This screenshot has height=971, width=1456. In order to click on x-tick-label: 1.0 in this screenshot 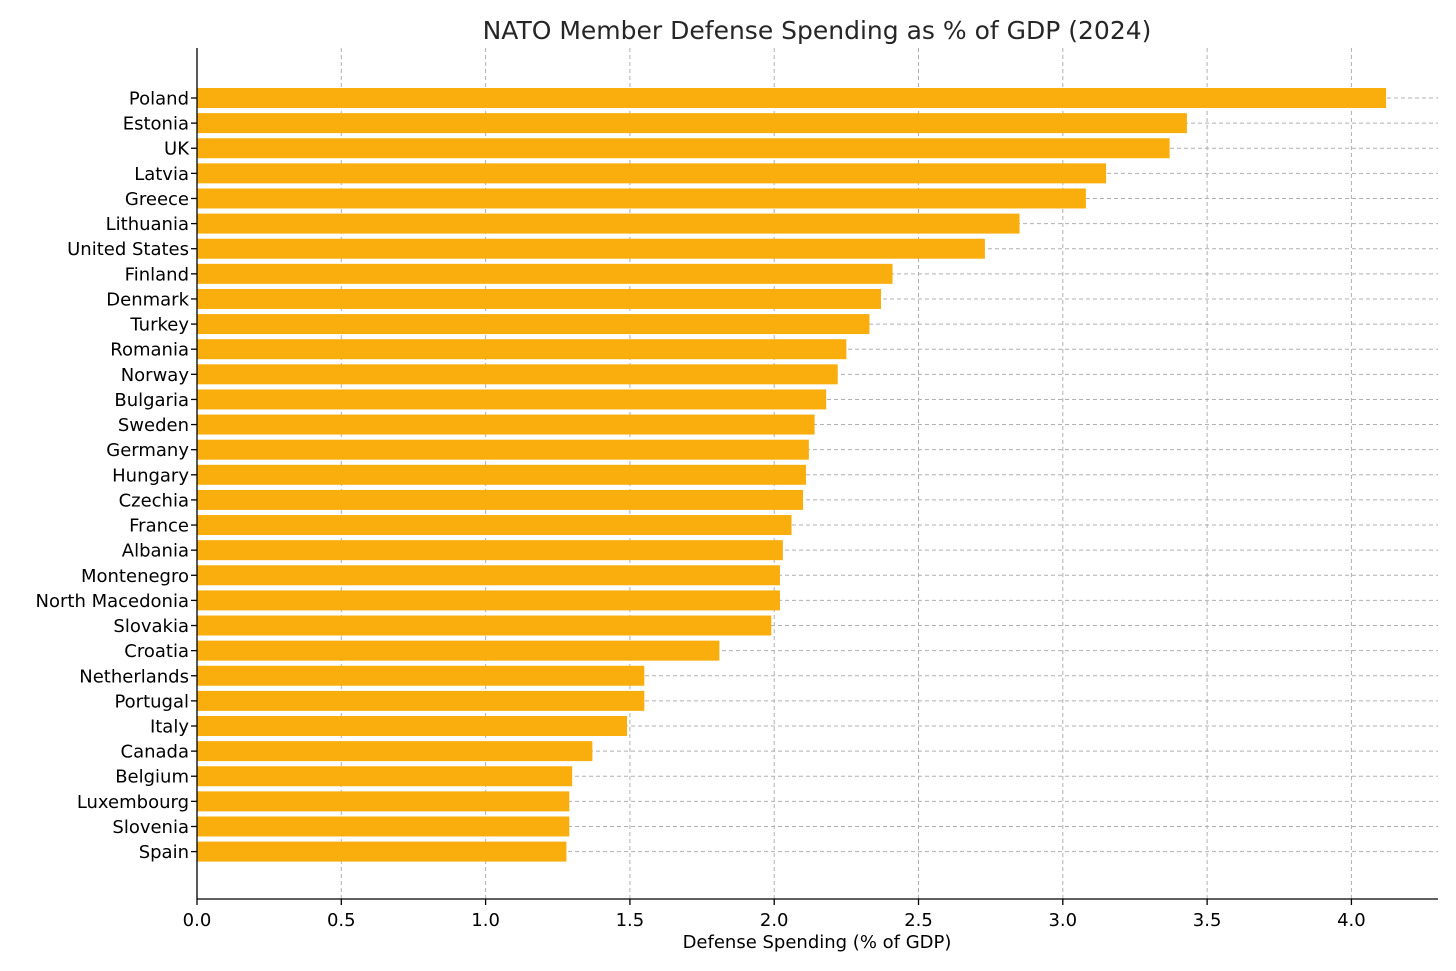, I will do `click(485, 920)`.